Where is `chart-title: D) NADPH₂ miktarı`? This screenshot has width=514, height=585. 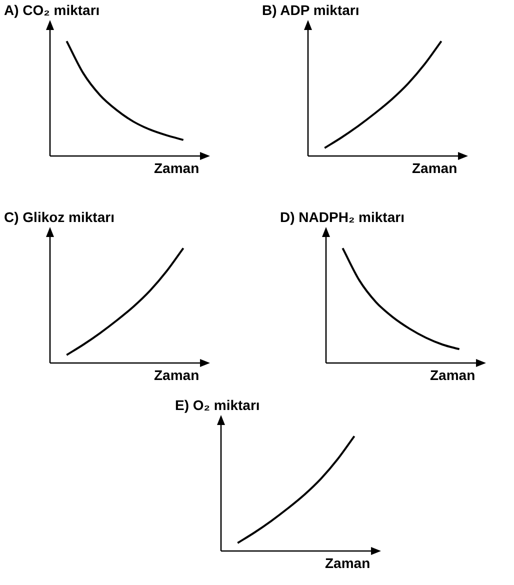
chart-title: D) NADPH₂ miktarı is located at coordinates (342, 217).